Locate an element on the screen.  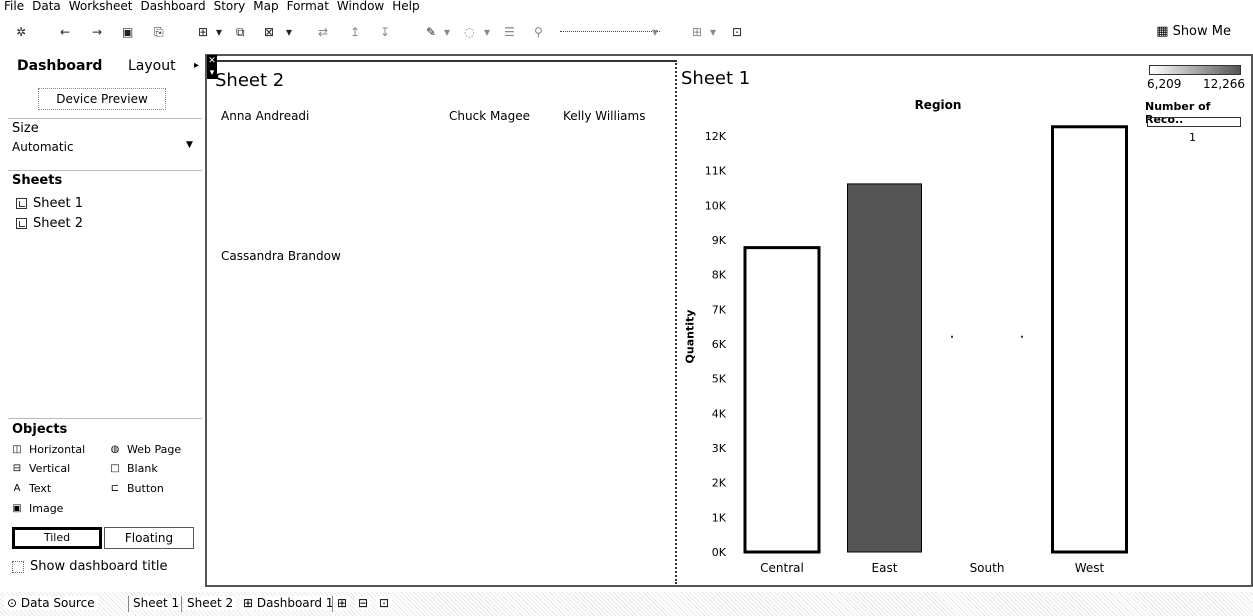
bar-central is located at coordinates (782, 400).